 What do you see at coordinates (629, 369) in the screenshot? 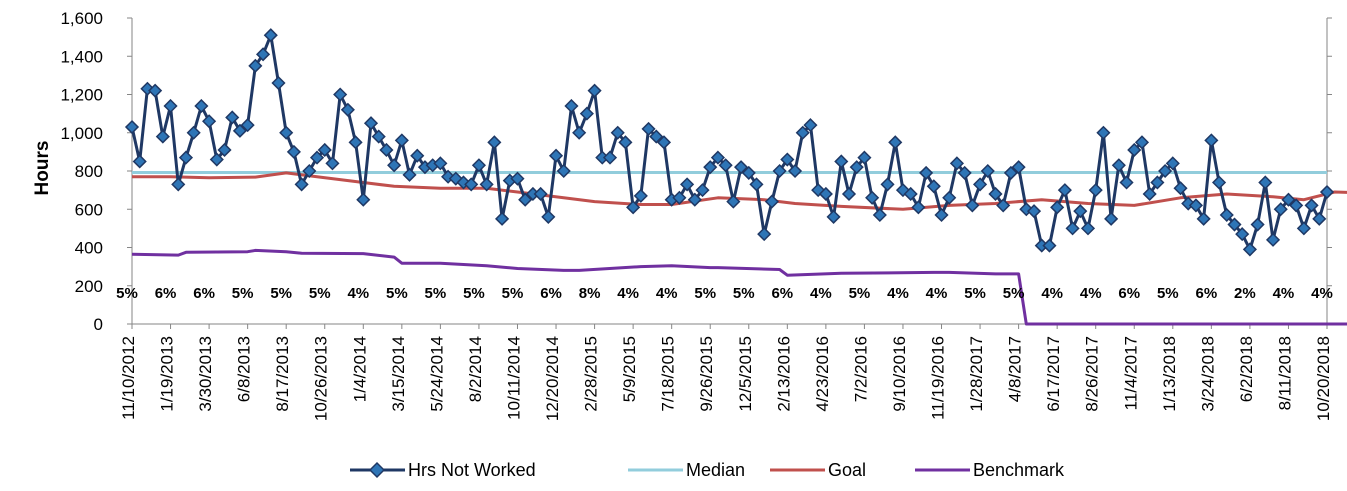
I see `x-tick-label: 5/9/2015` at bounding box center [629, 369].